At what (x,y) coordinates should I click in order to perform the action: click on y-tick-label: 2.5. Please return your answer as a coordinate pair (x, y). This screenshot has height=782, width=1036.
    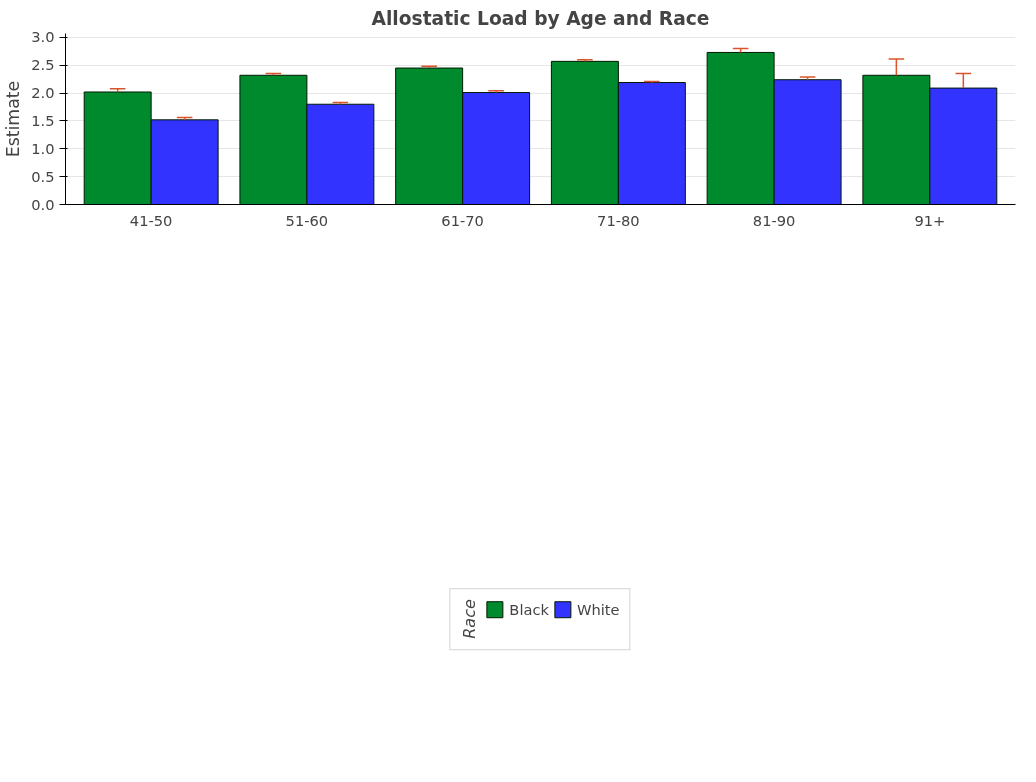
    Looking at the image, I should click on (43, 65).